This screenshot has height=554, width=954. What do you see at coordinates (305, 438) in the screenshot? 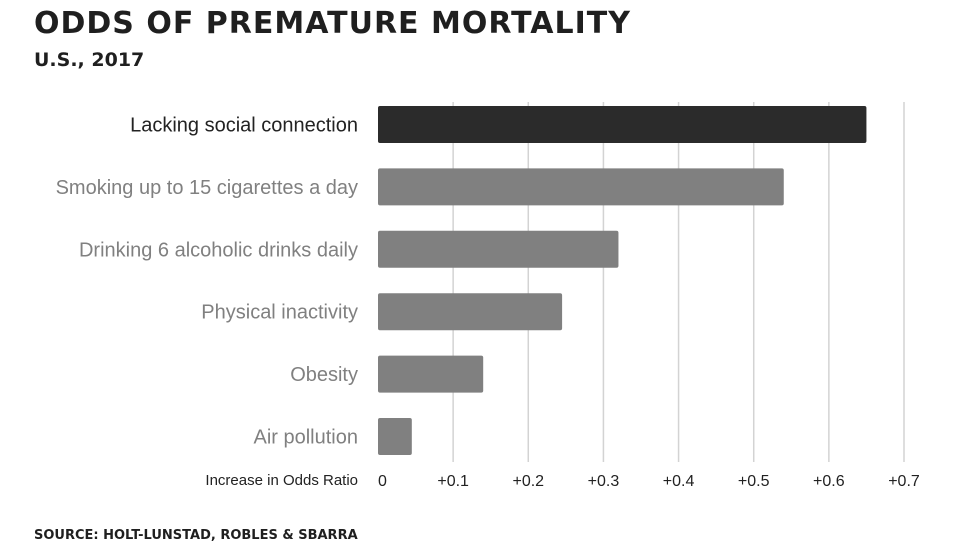
I see `category-label: Air pollution` at bounding box center [305, 438].